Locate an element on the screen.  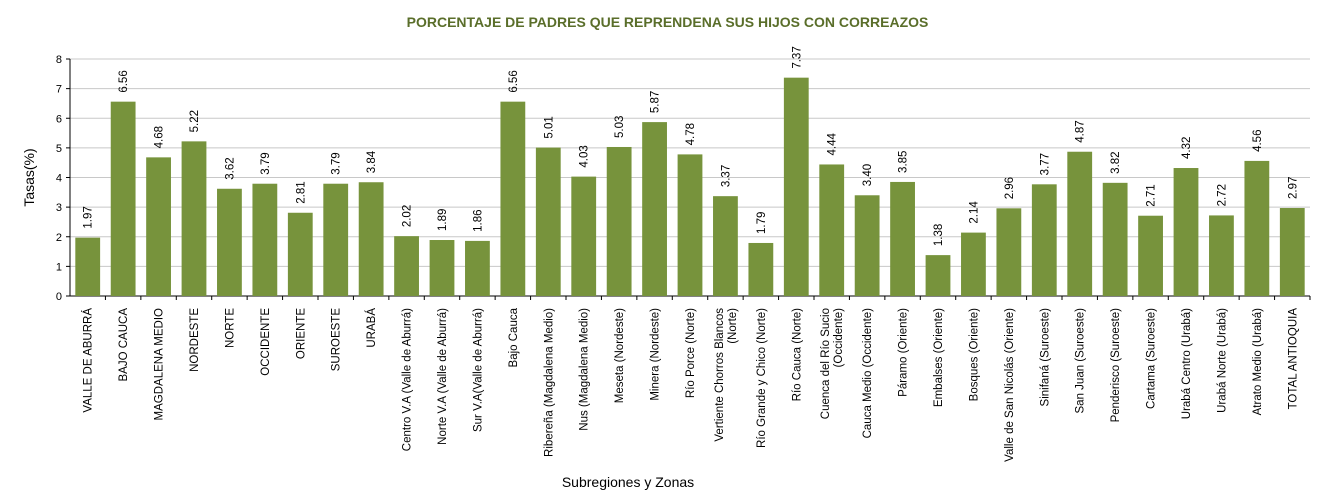
data-label: 4.78 is located at coordinates (691, 134).